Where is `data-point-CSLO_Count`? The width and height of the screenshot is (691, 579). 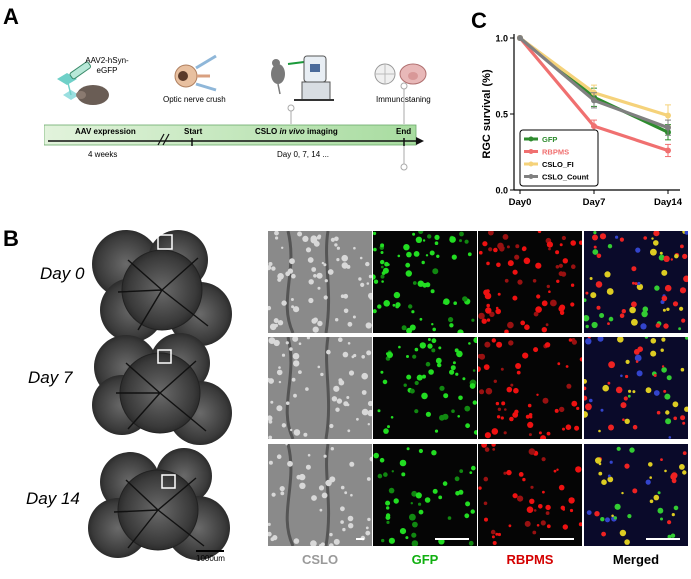 data-point-CSLO_Count is located at coordinates (594, 100).